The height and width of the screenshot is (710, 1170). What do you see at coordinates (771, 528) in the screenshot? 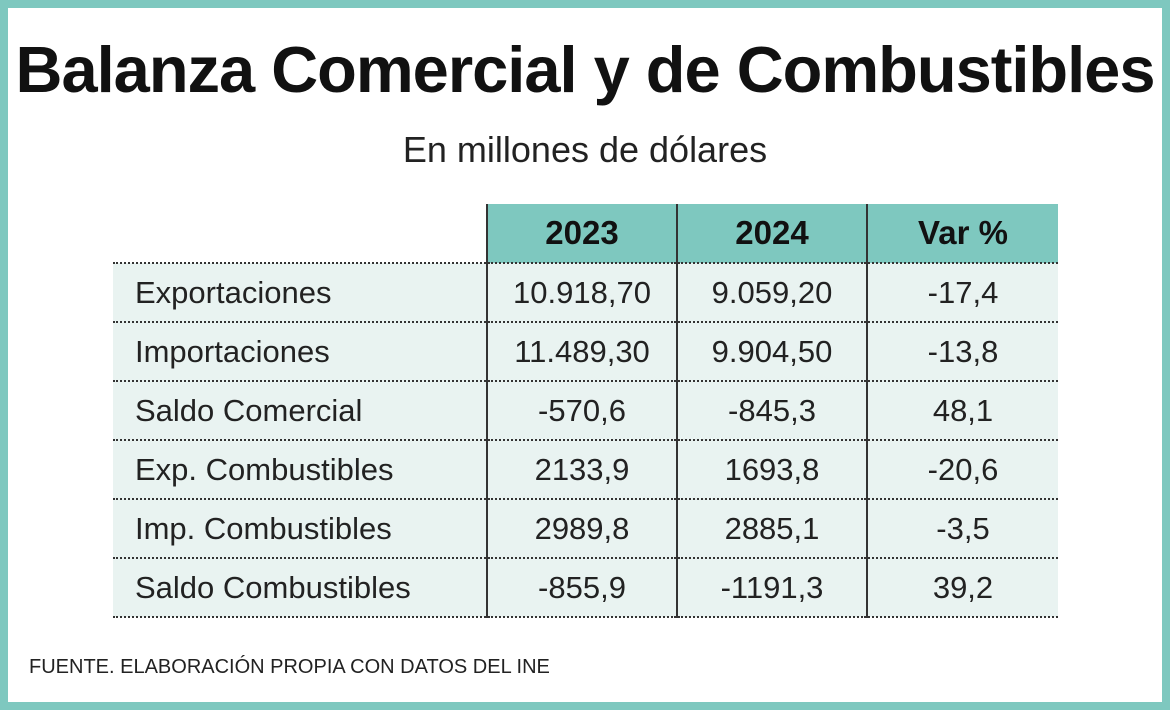
I see `cell-2024: 2885,1` at bounding box center [771, 528].